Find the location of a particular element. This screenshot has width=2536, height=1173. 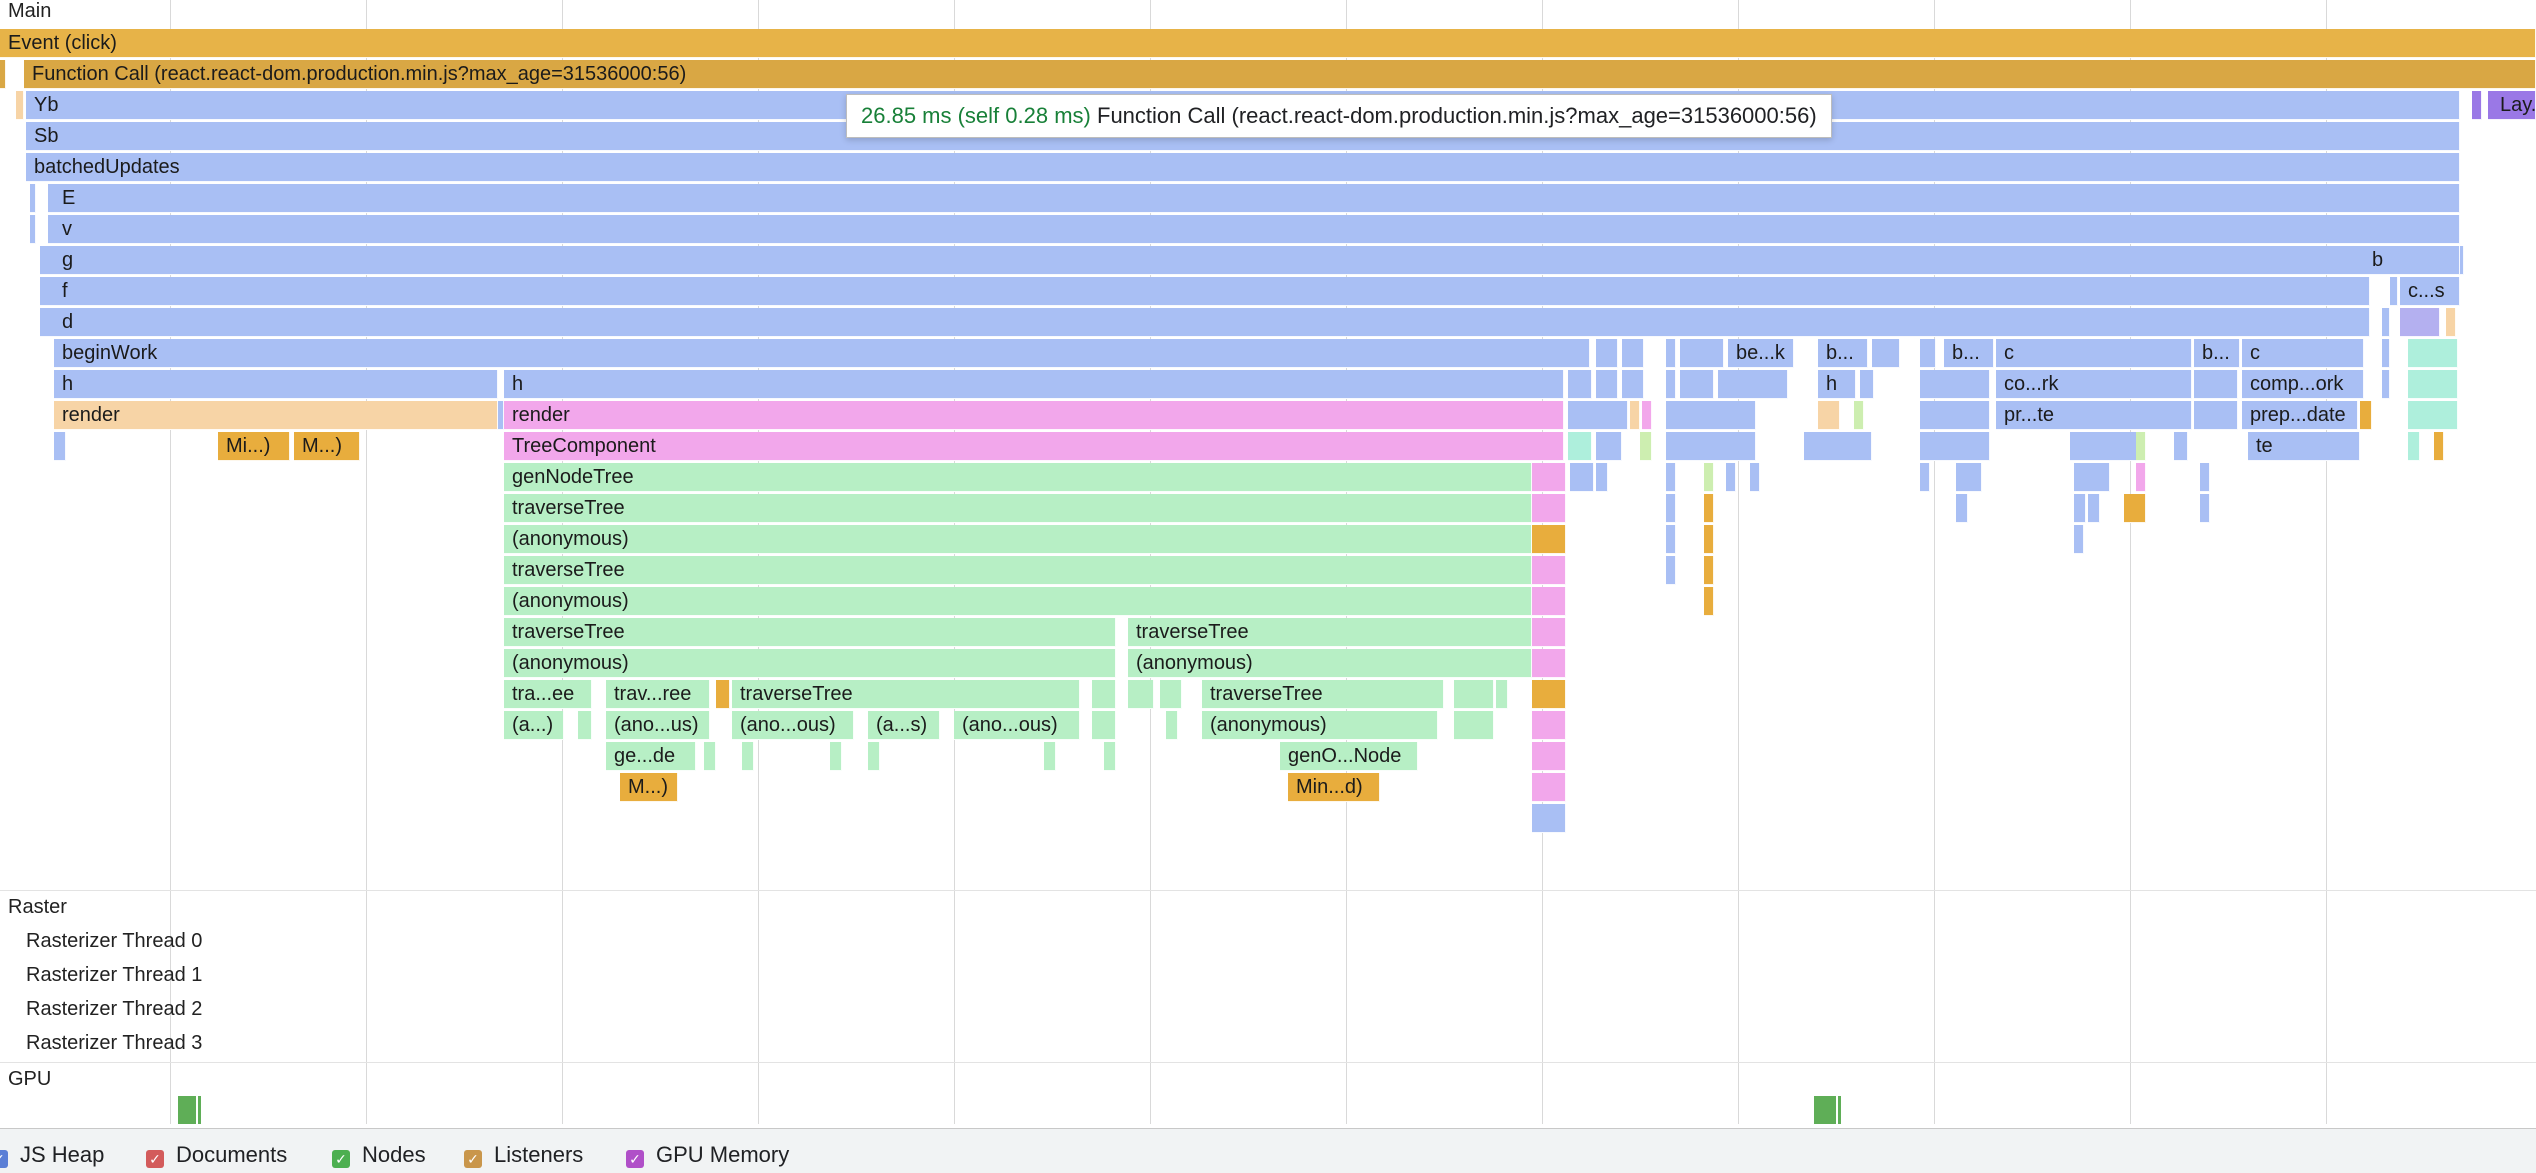

gen-node-slice: genO...Node is located at coordinates (1349, 756).